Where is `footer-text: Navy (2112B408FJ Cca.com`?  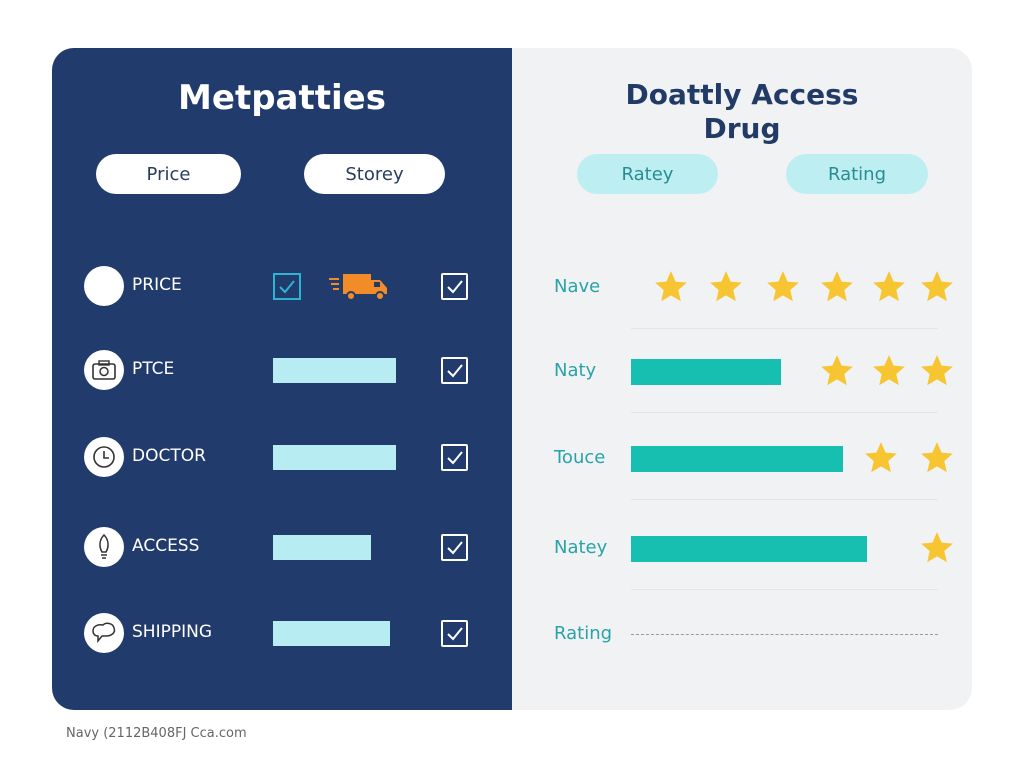
footer-text: Navy (2112B408FJ Cca.com is located at coordinates (156, 733).